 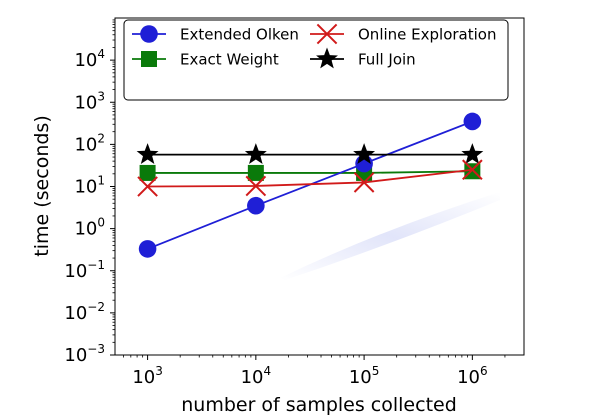 I want to click on x-axis-ticks: 10³ 10⁴ 10⁵ 10⁶, so click(x=314, y=371).